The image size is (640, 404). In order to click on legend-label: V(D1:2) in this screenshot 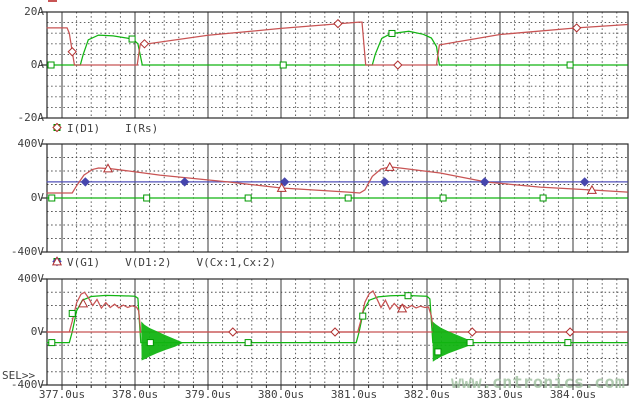, I will do `click(148, 262)`.